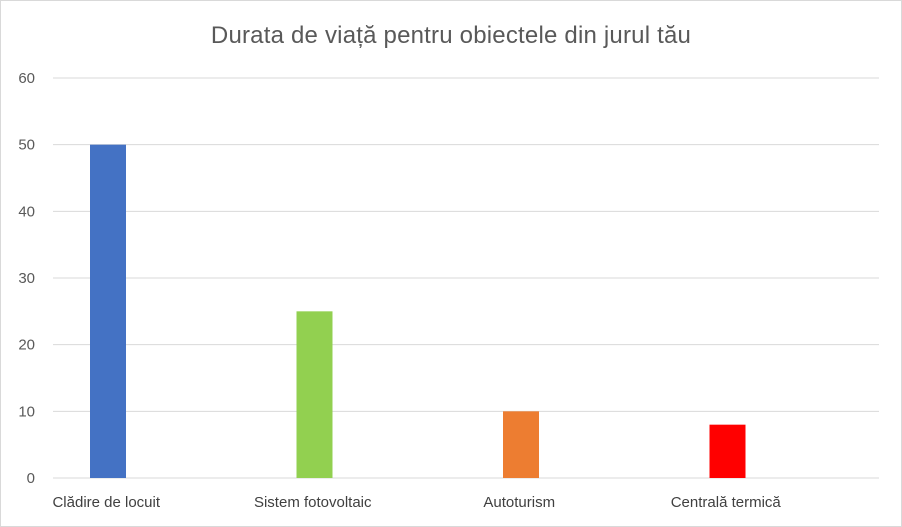 The width and height of the screenshot is (902, 527). Describe the element at coordinates (313, 502) in the screenshot. I see `x-category-label: Sistem fotovoltaic` at that location.